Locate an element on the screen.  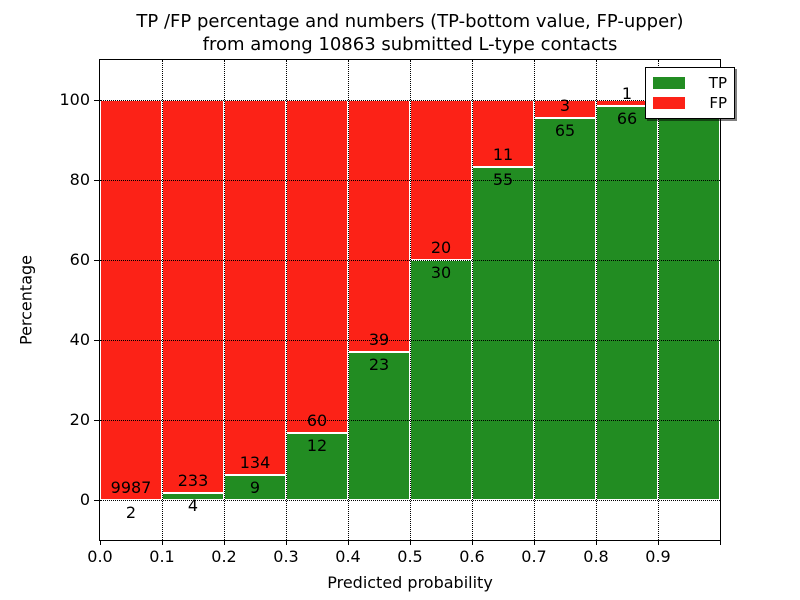
x-tick-label-0.6: 0.6 is located at coordinates (472, 556).